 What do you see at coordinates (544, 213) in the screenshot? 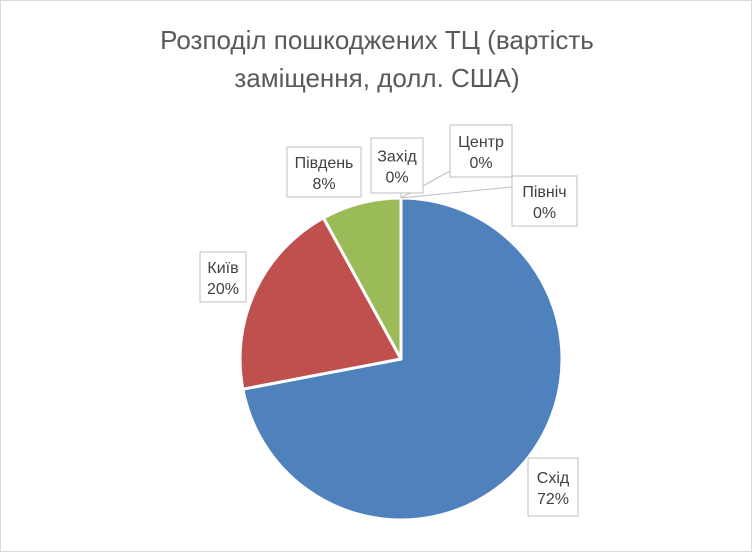
I see `data-label-percent-5: 0%` at bounding box center [544, 213].